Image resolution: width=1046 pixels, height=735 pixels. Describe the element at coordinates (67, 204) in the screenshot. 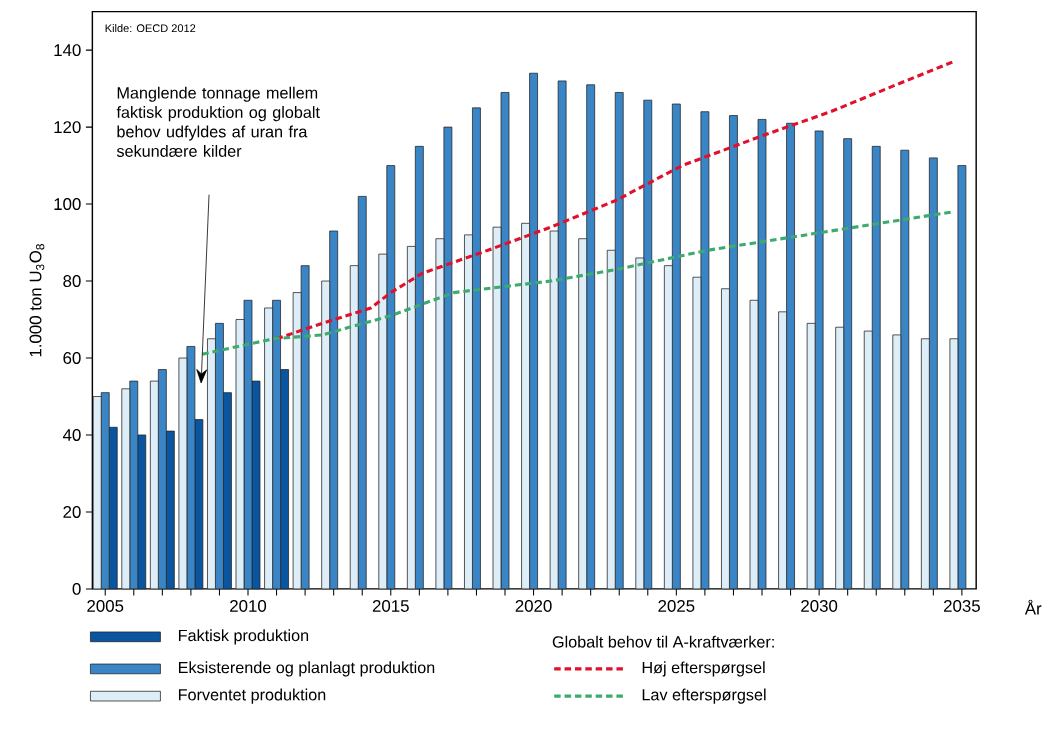

I see `y-tick-label: 100` at that location.